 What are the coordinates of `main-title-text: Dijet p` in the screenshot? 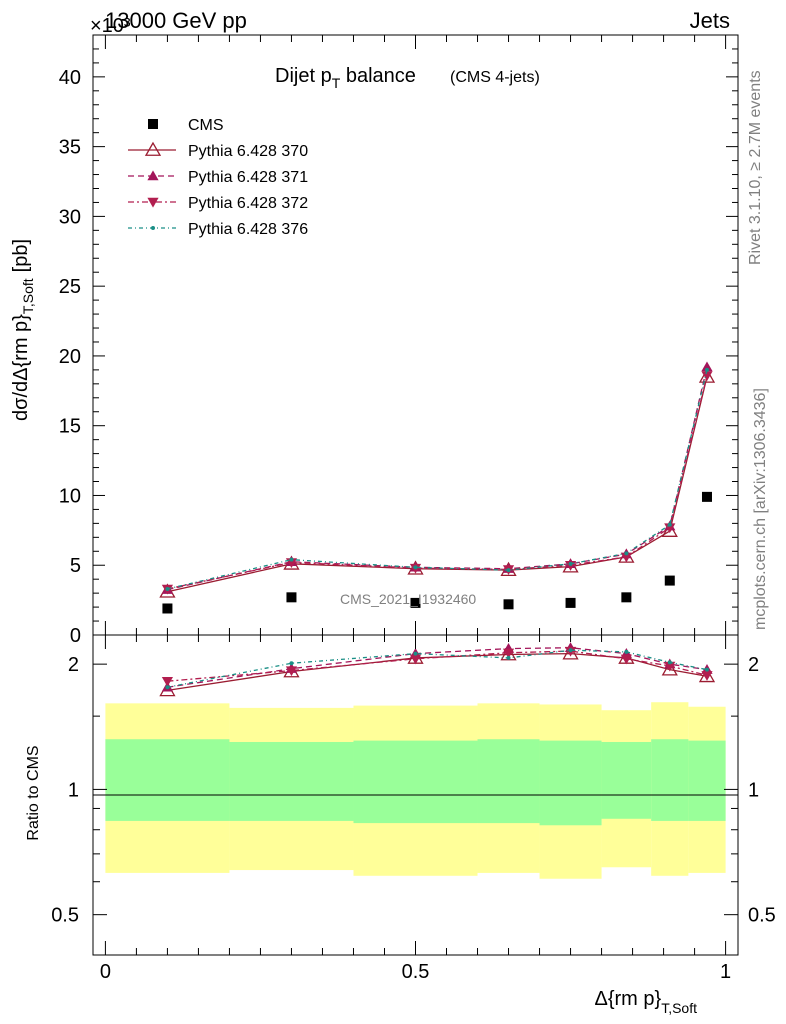 It's located at (303, 76).